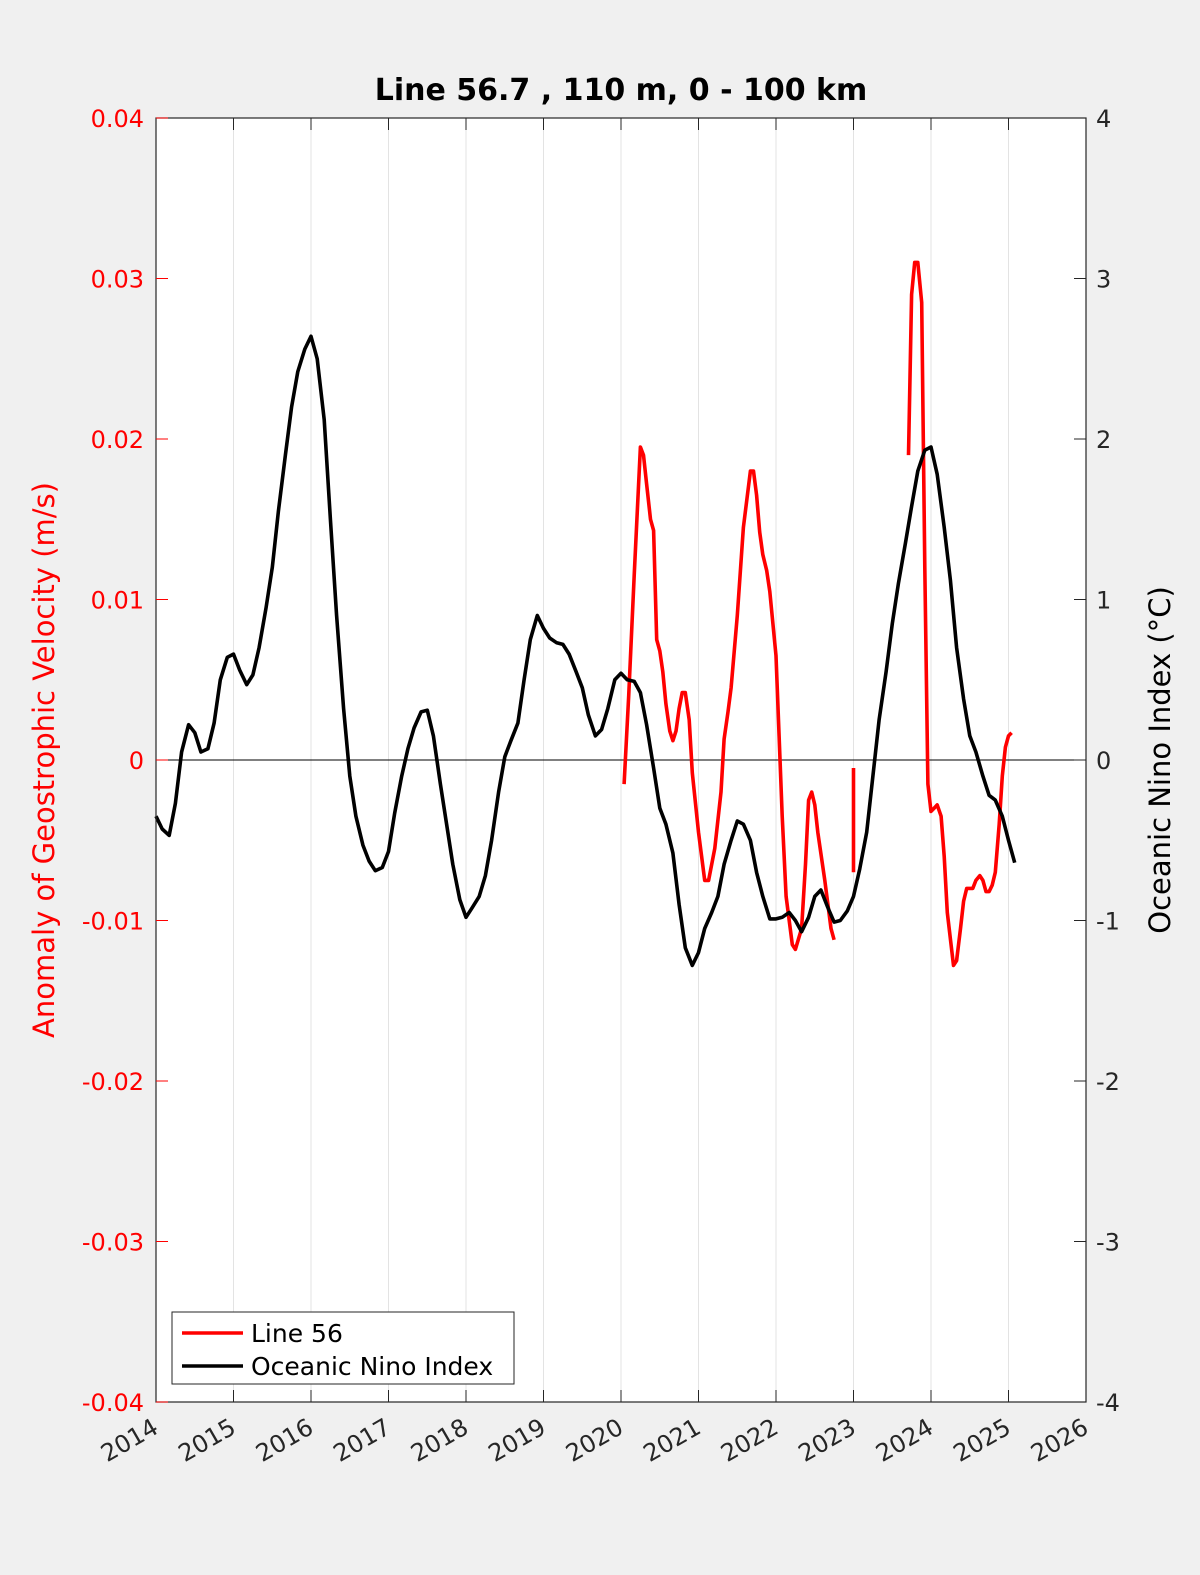  What do you see at coordinates (1103, 601) in the screenshot?
I see `y-right-tick-label-1: 1` at bounding box center [1103, 601].